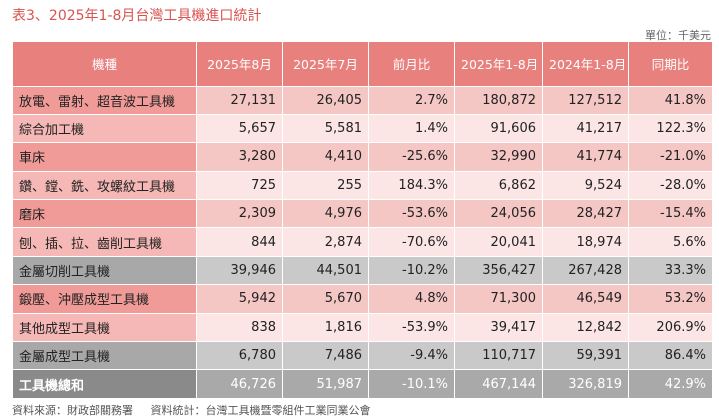 This screenshot has width=719, height=420. Describe the element at coordinates (325, 328) in the screenshot. I see `table-cell: 1,816` at that location.